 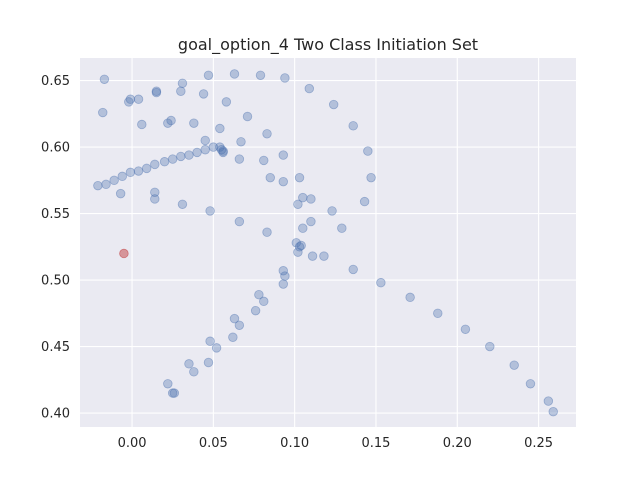 What do you see at coordinates (457, 443) in the screenshot?
I see `x-tick-label: 0.20` at bounding box center [457, 443].